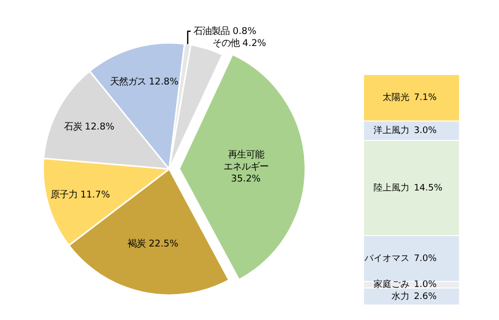  I want to click on data-label: 7.0%, so click(426, 259).